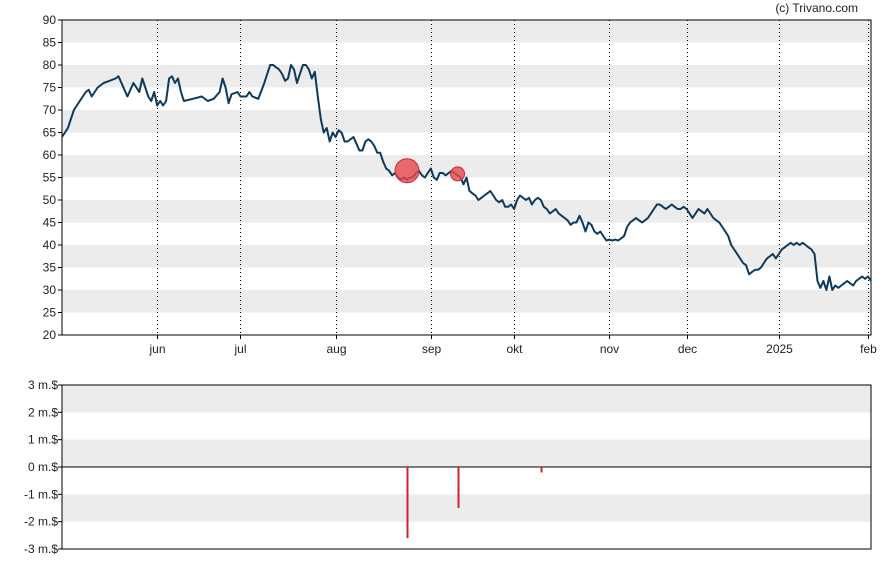  Describe the element at coordinates (50, 88) in the screenshot. I see `y-tick-label: 75` at that location.